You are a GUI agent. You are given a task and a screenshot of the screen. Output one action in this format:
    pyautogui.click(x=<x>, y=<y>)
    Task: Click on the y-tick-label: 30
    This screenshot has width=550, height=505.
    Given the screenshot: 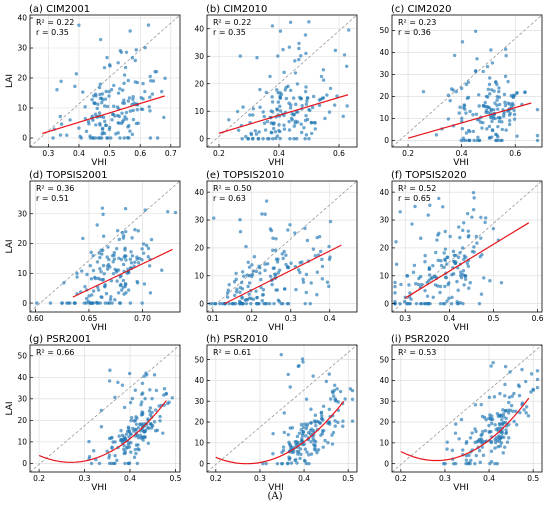 What is the action you would take?
    pyautogui.click(x=22, y=48)
    